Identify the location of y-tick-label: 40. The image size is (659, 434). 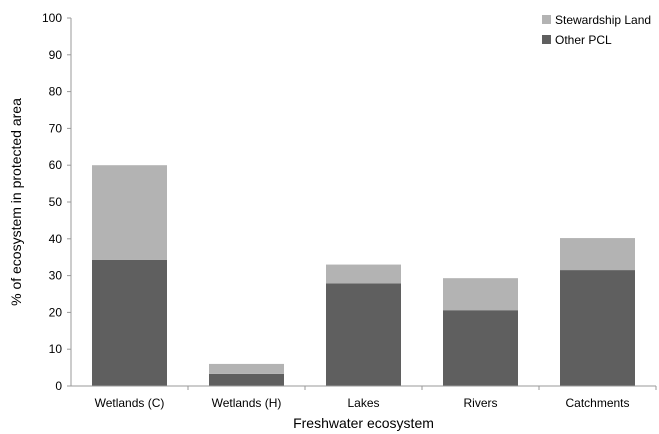
(56, 239).